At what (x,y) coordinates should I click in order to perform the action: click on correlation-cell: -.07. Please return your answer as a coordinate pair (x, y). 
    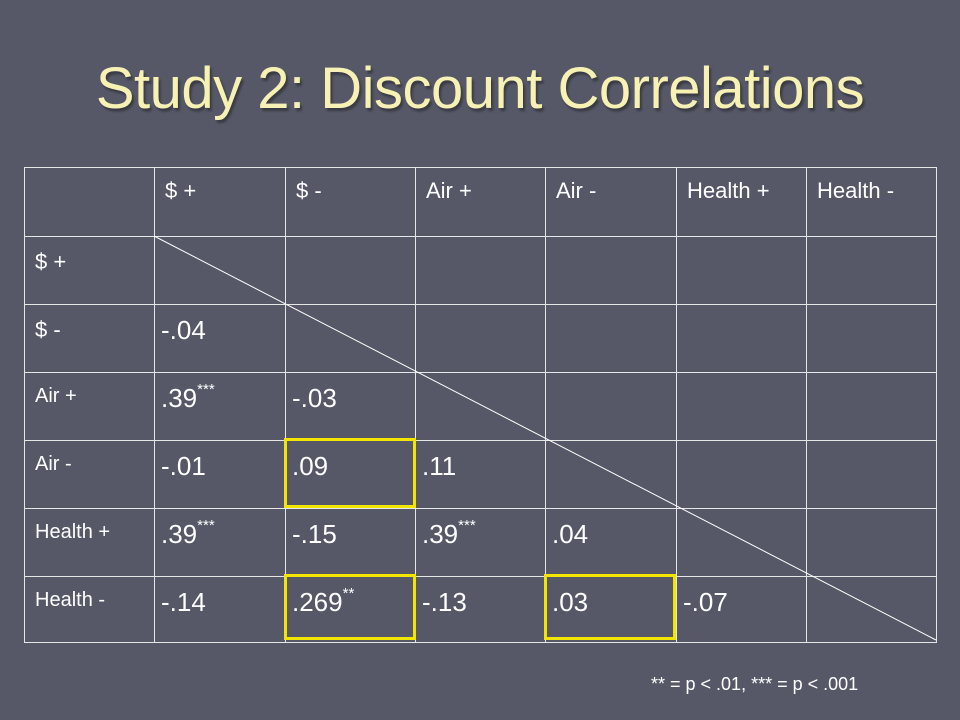
    Looking at the image, I should click on (741, 609).